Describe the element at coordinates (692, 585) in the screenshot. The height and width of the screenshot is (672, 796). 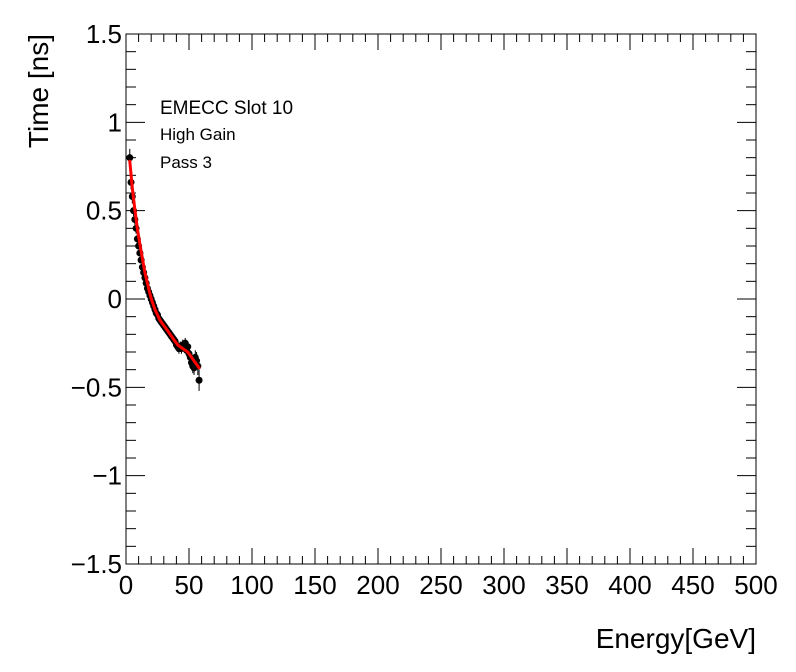
I see `x-tick-label: 450` at that location.